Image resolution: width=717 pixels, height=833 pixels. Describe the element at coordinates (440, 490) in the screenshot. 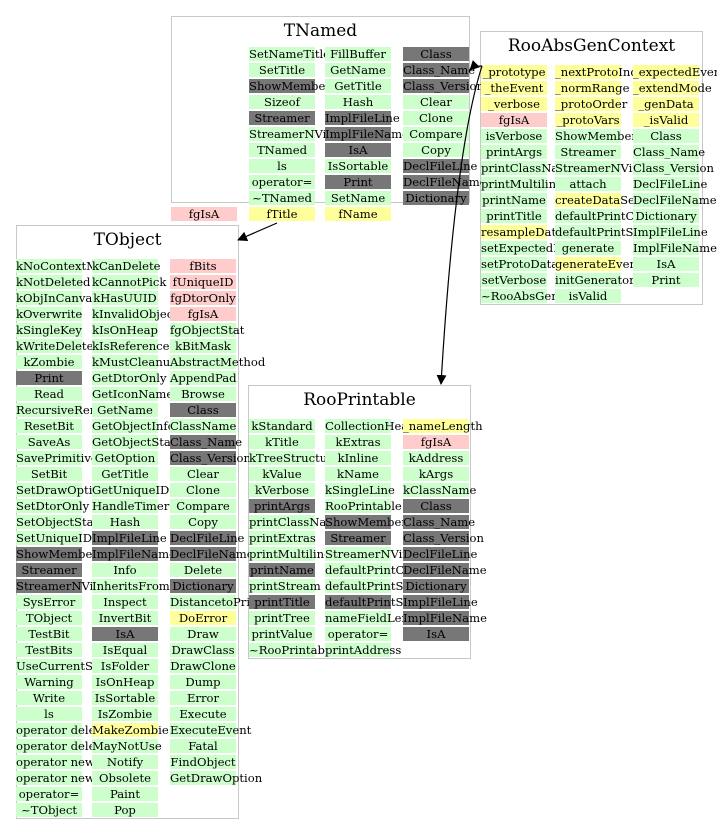

I see `member-kclassname: kClassName` at that location.